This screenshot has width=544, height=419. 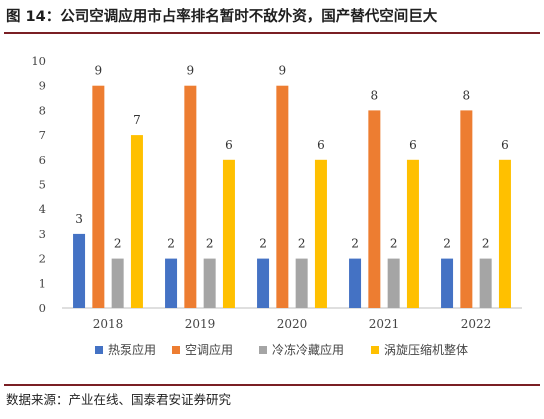 I want to click on legend: 热泵应用 空调应用 冷冻冷藏应用 涡旋压缩机整体, so click(x=281, y=349).